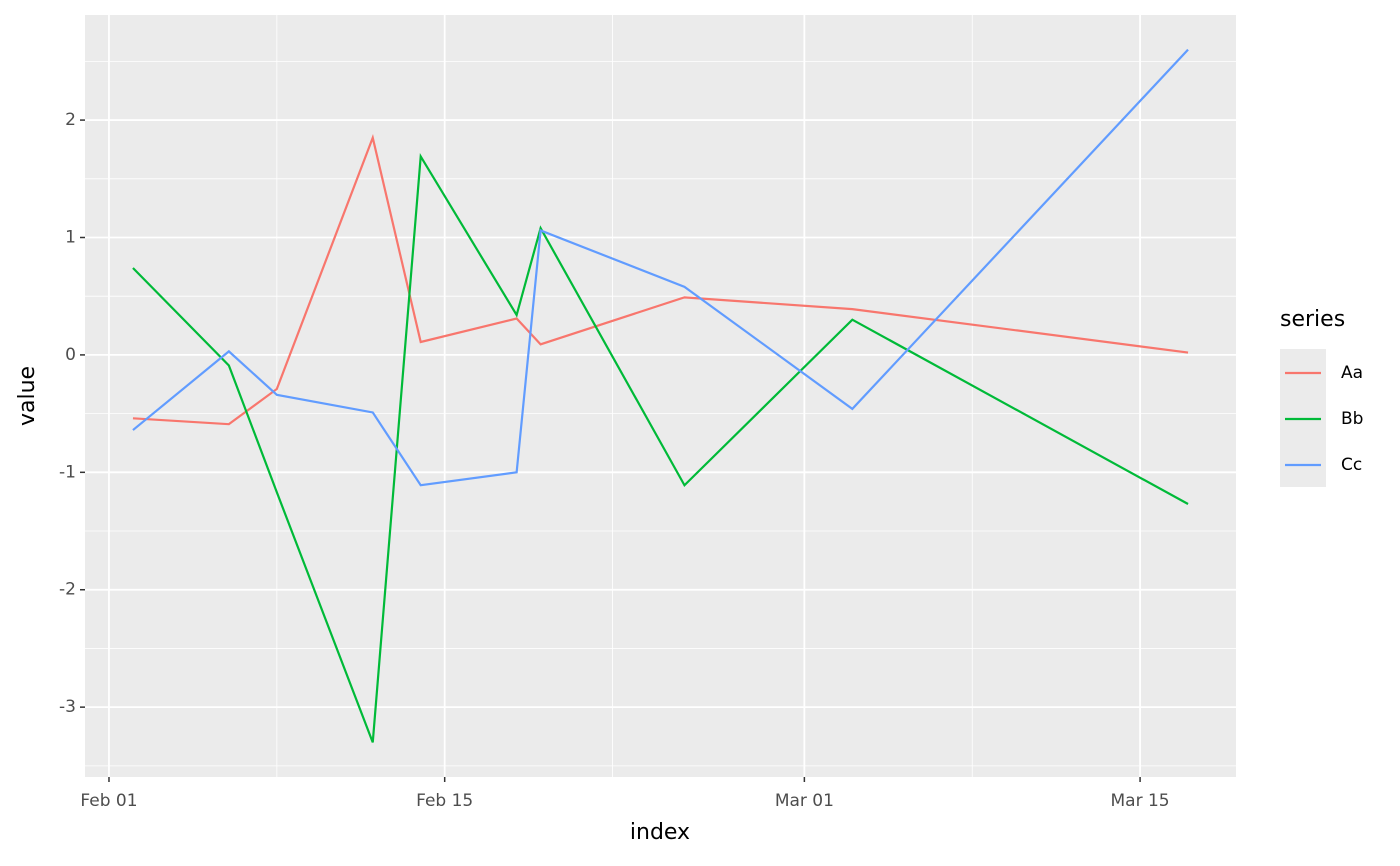 The image size is (1400, 866). What do you see at coordinates (804, 801) in the screenshot?
I see `x-tick-label: Mar 01` at bounding box center [804, 801].